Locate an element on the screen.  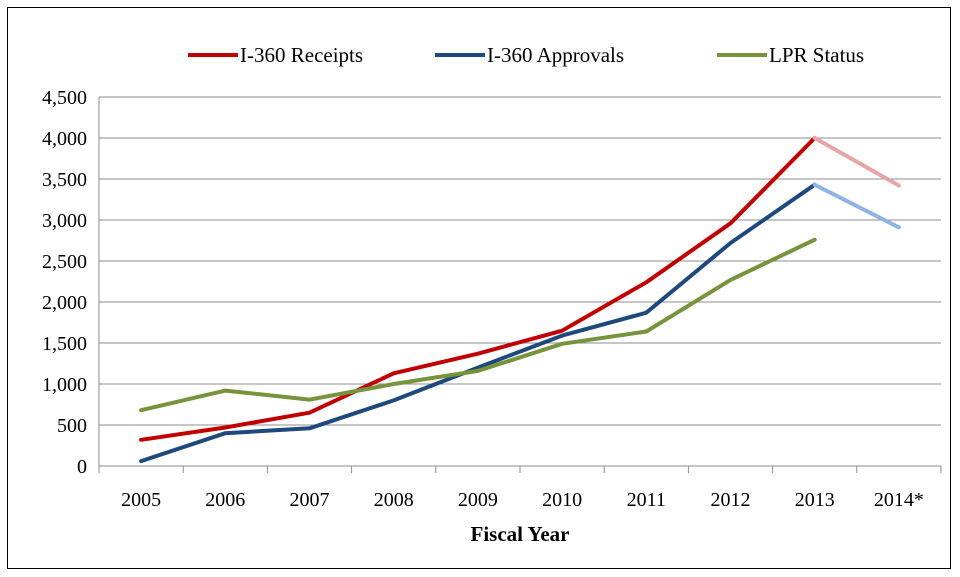
y-tick-label: 3,500 is located at coordinates (64, 180).